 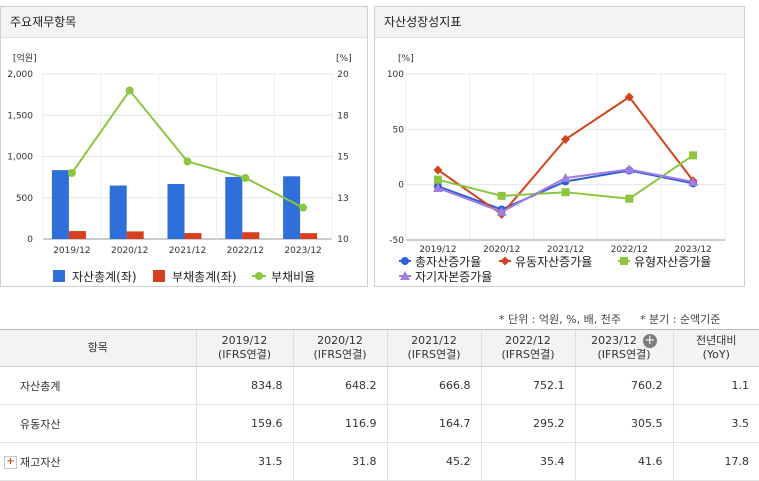 What do you see at coordinates (565, 155) in the screenshot?
I see `series-line` at bounding box center [565, 155].